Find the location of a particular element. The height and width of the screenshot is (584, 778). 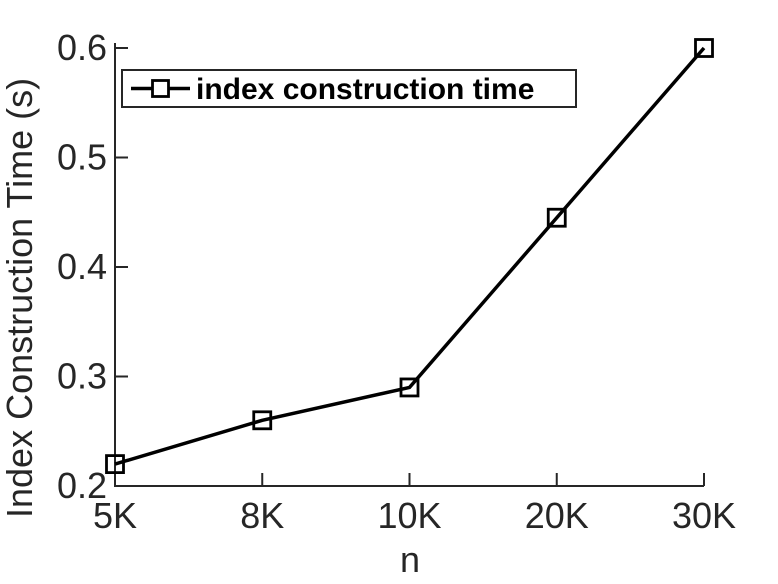

y-tick-label: 0.6 is located at coordinates (82, 47).